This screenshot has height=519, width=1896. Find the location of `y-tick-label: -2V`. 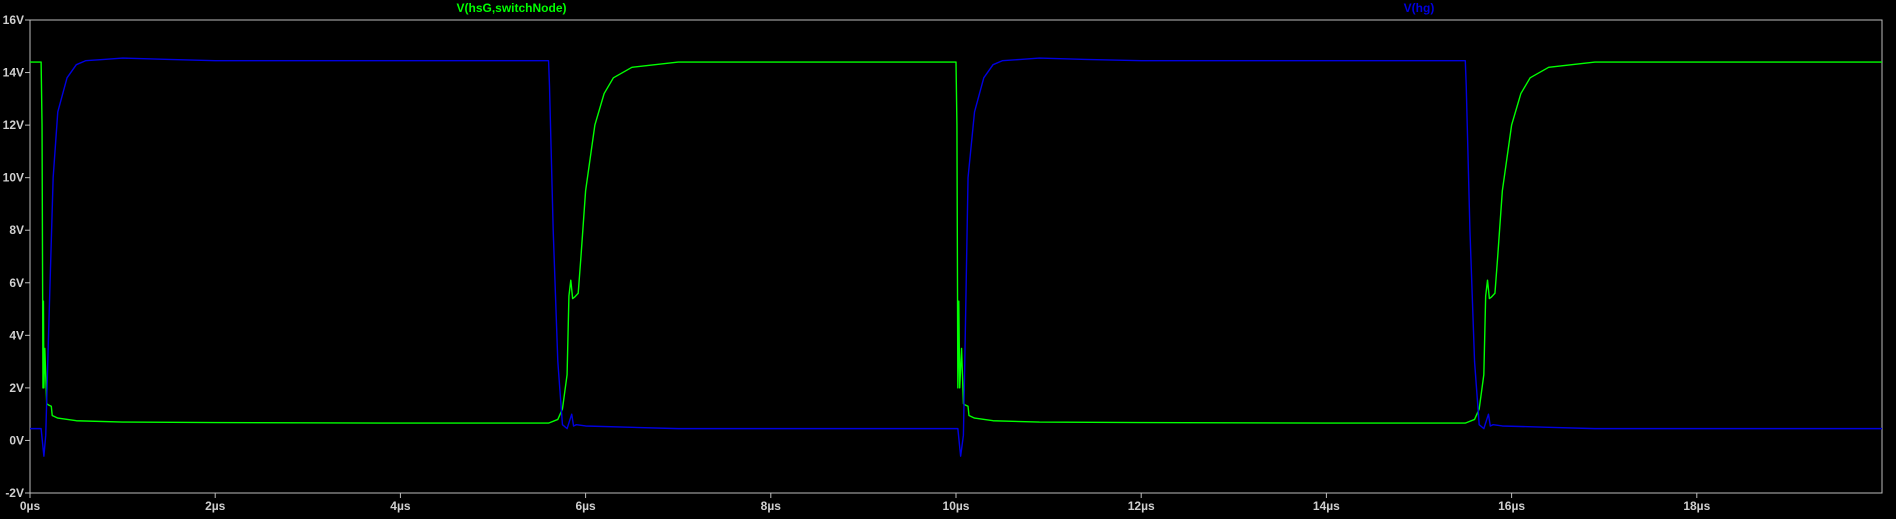

y-tick-label: -2V is located at coordinates (14, 493).